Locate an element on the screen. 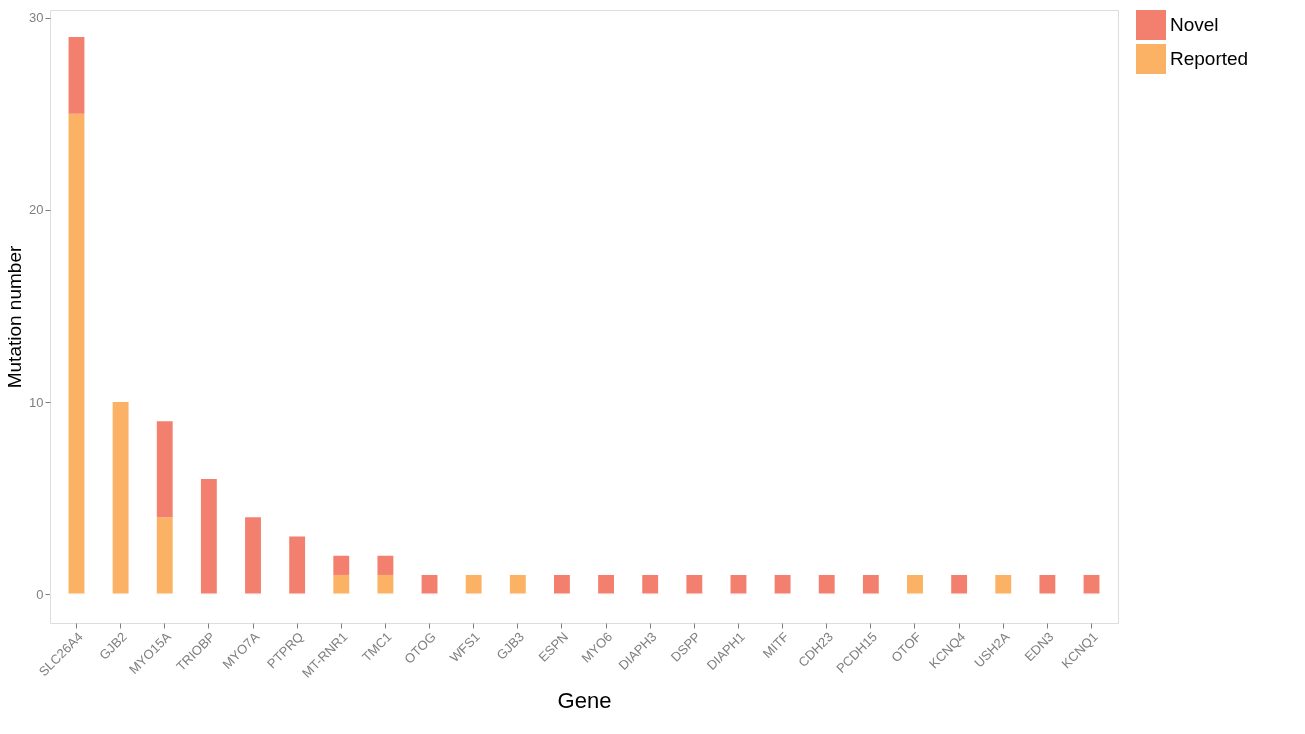  y-axis-title: Mutation number is located at coordinates (15, 317).